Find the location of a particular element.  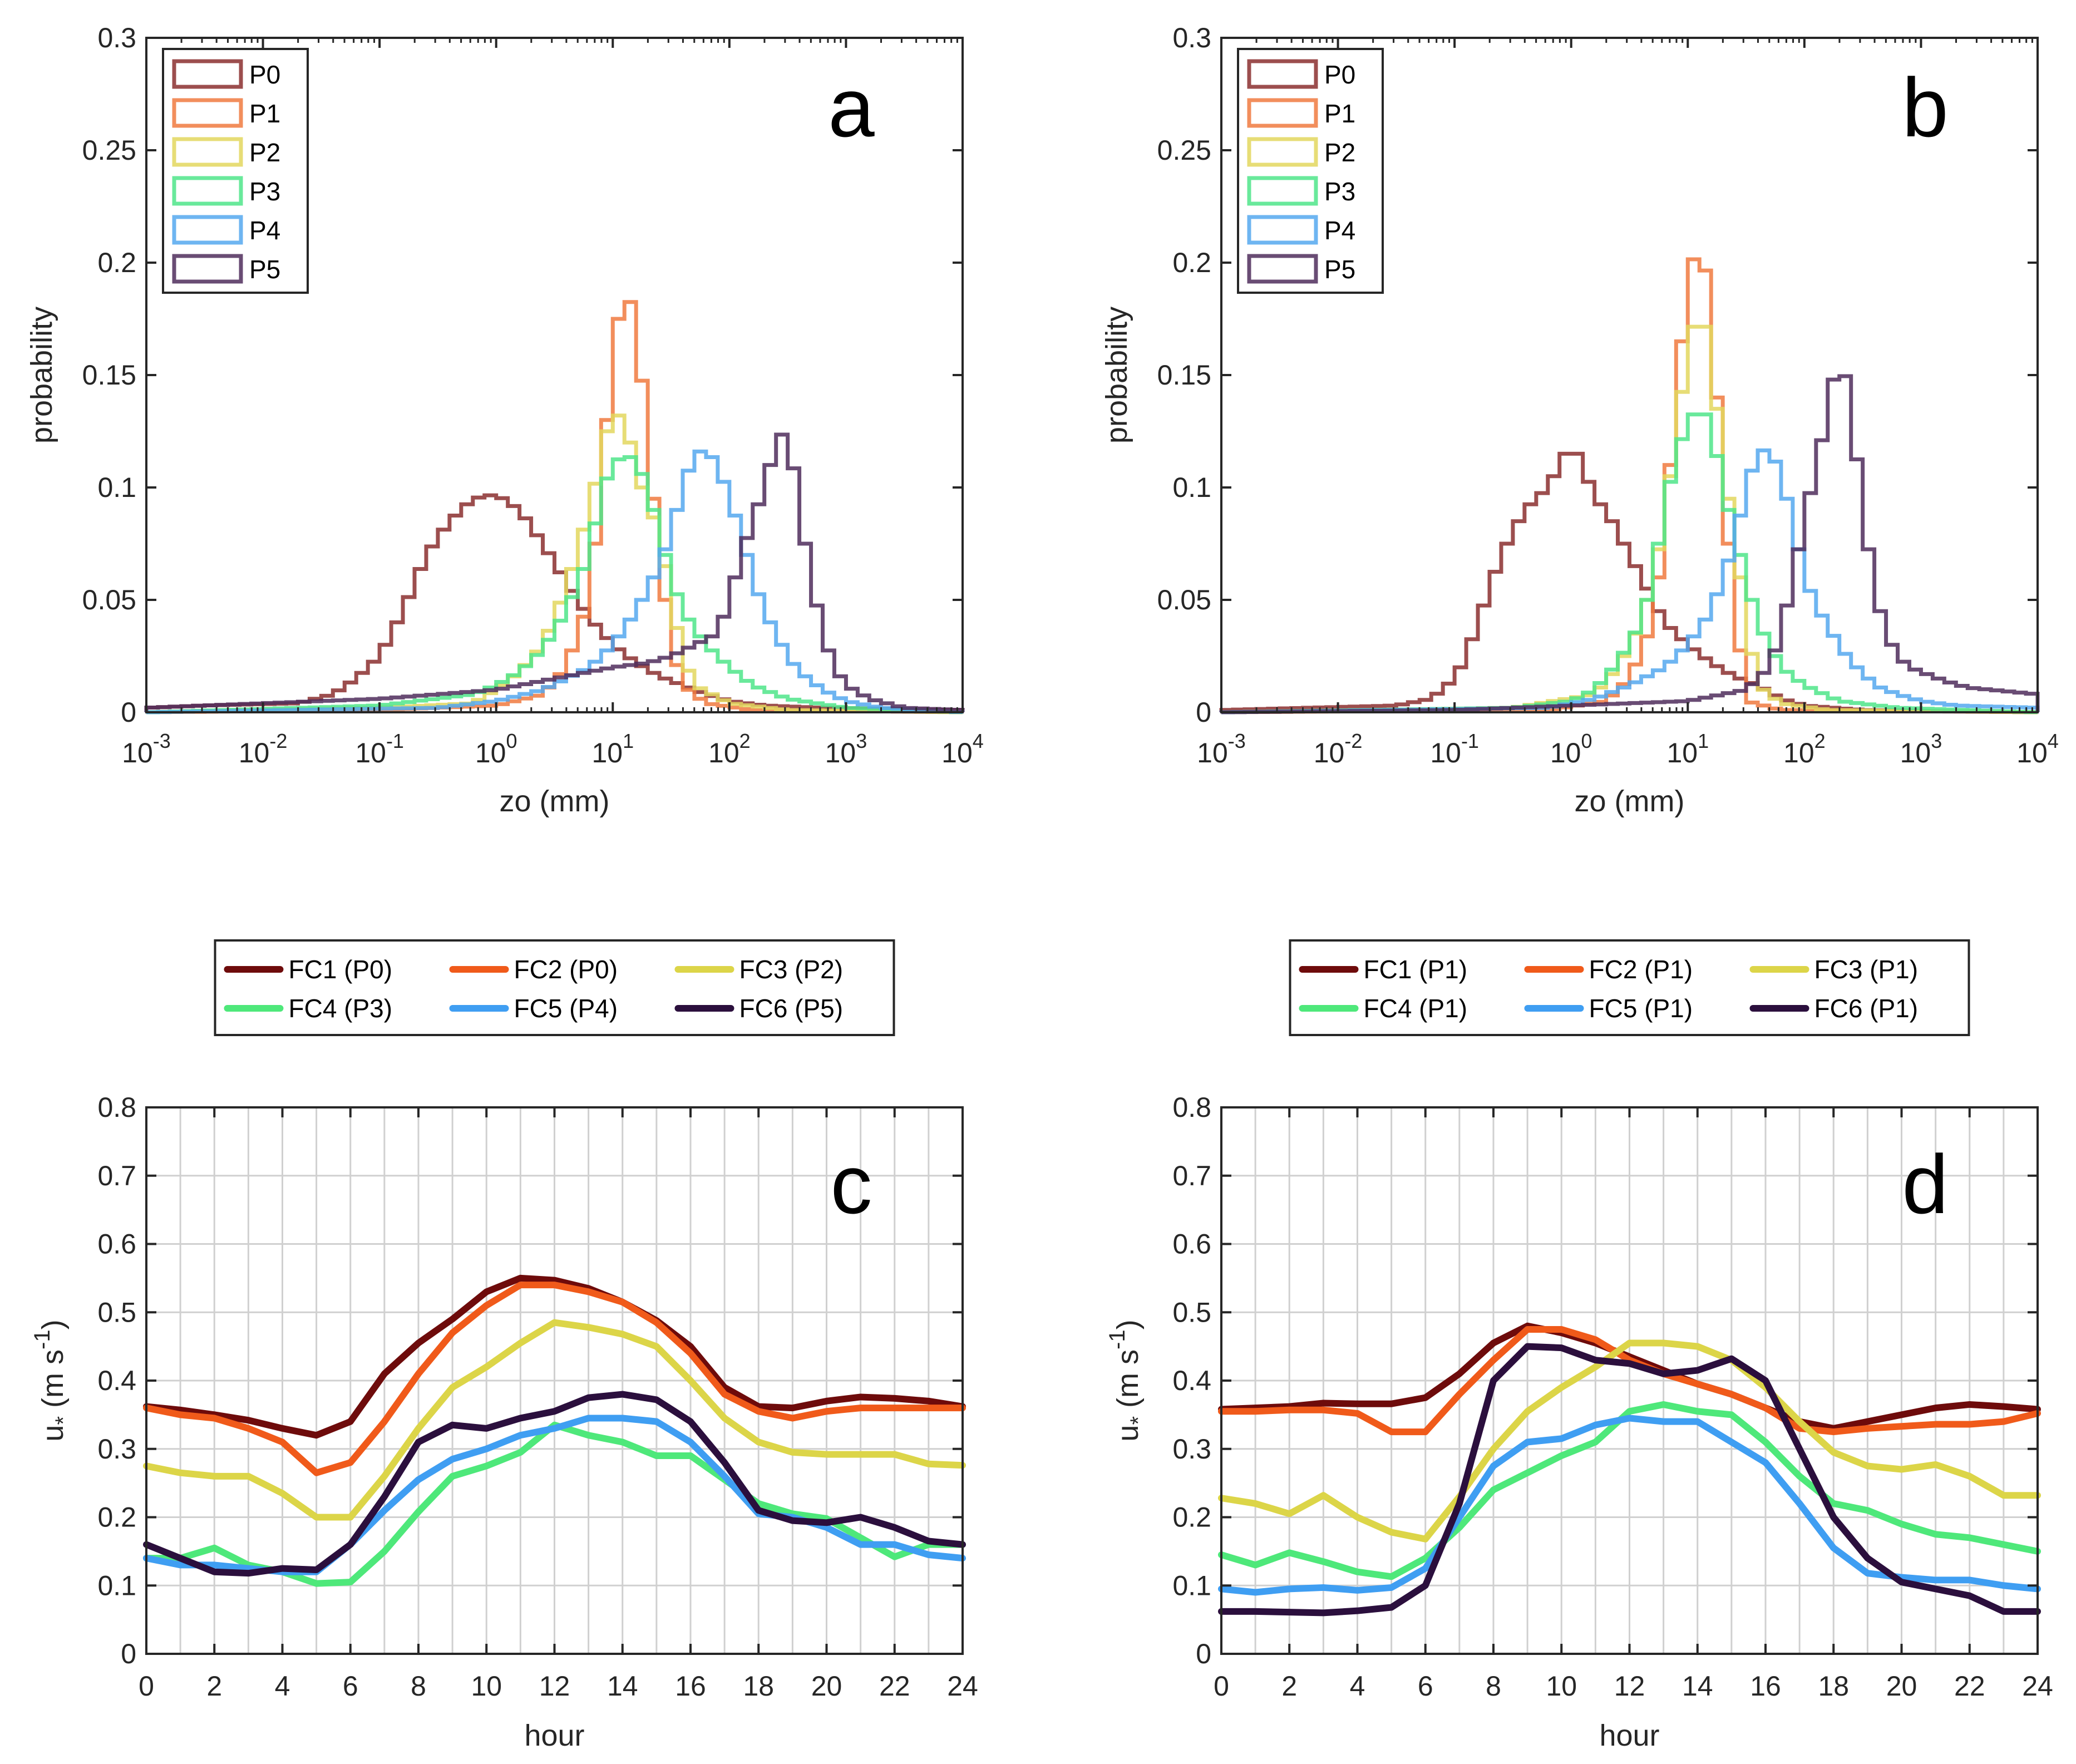

panel-b-letter: b is located at coordinates (1925, 107).